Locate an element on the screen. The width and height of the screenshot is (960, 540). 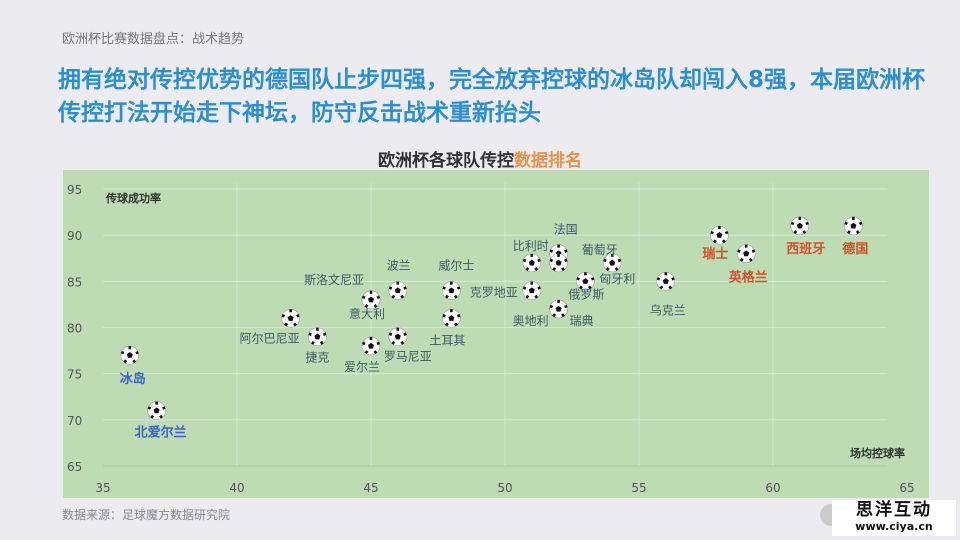
x-tick-label: 55 is located at coordinates (638, 488).